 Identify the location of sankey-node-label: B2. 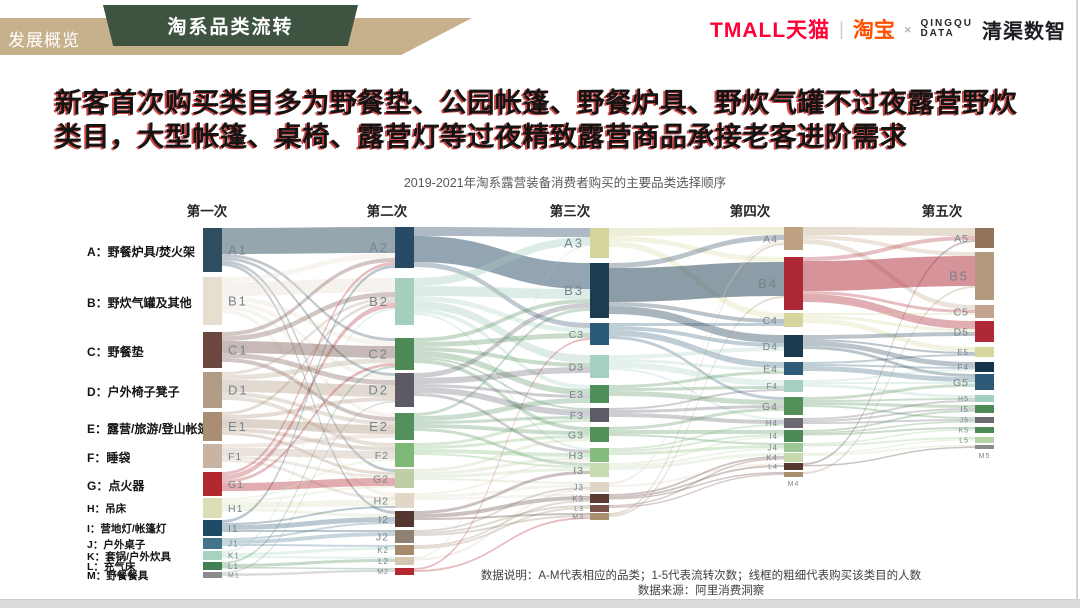
(379, 301).